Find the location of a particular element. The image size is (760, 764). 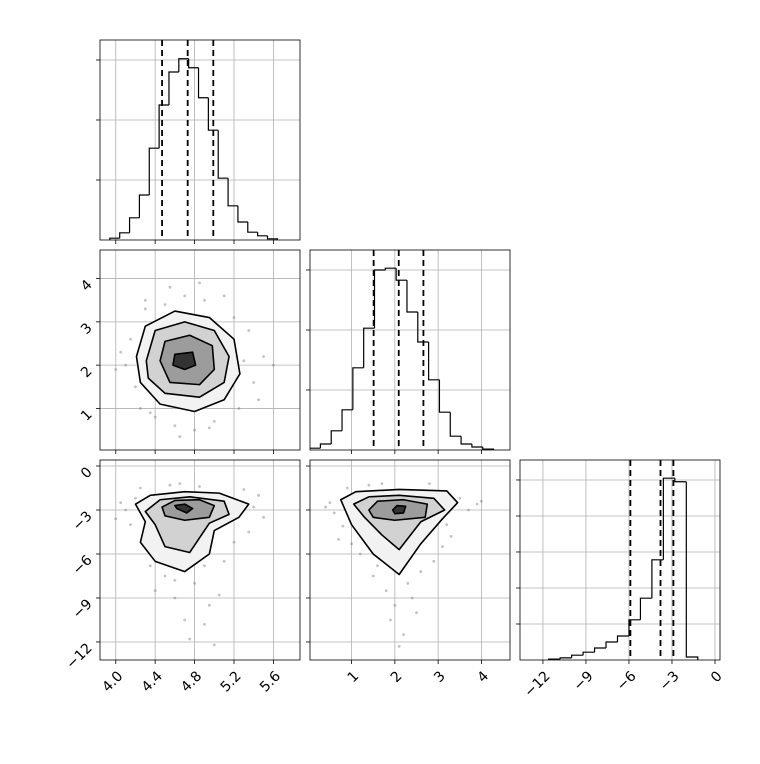

y-tick-label: −9 is located at coordinates (83, 609).